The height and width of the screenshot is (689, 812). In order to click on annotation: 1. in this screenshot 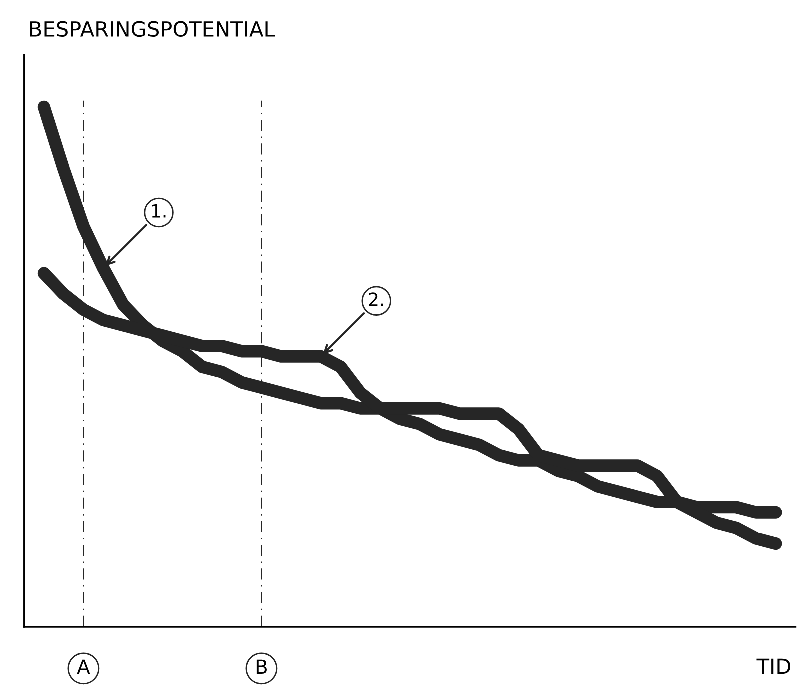, I will do `click(159, 211)`.